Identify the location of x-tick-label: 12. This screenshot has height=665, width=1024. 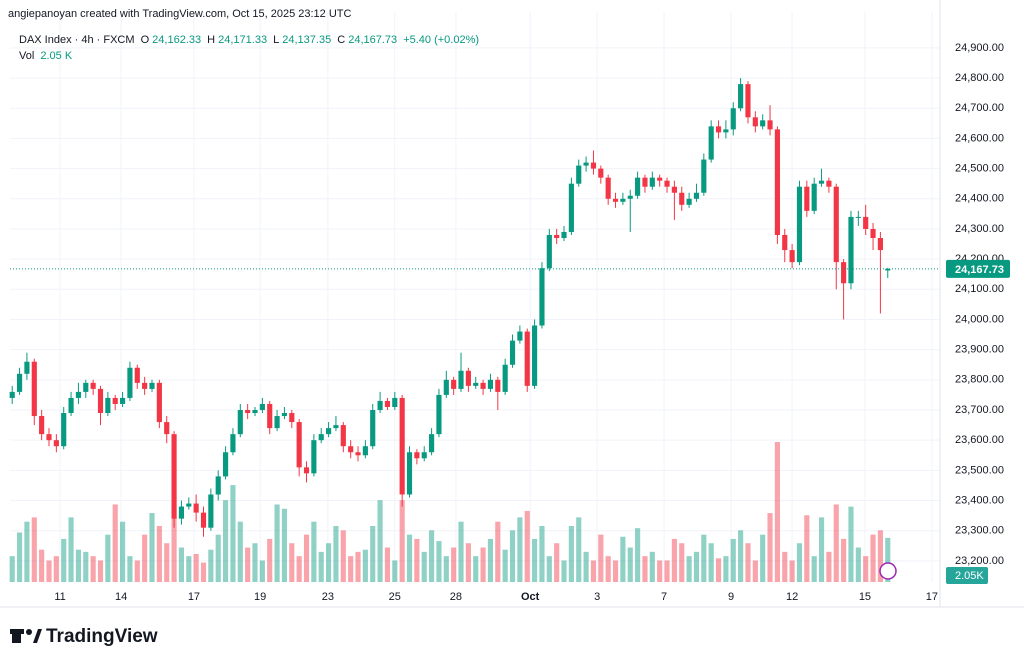
(792, 597).